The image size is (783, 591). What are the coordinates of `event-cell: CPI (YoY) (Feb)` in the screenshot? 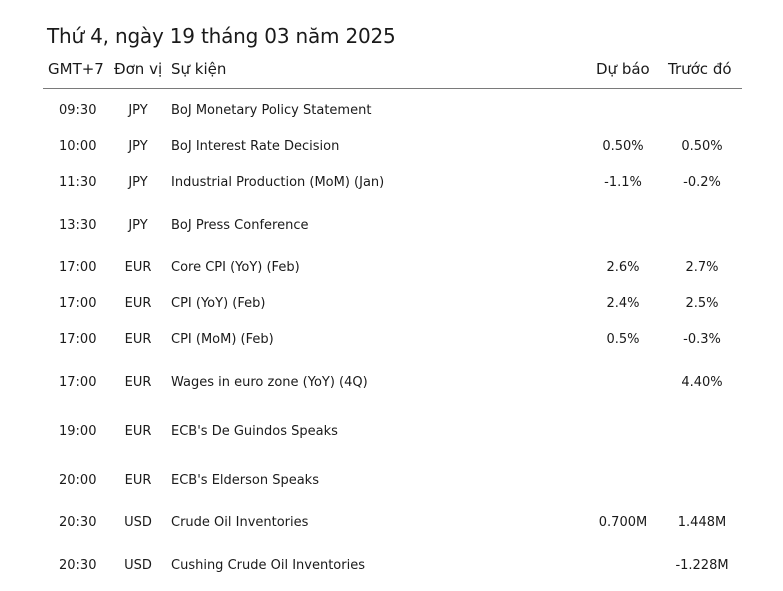 It's located at (218, 303).